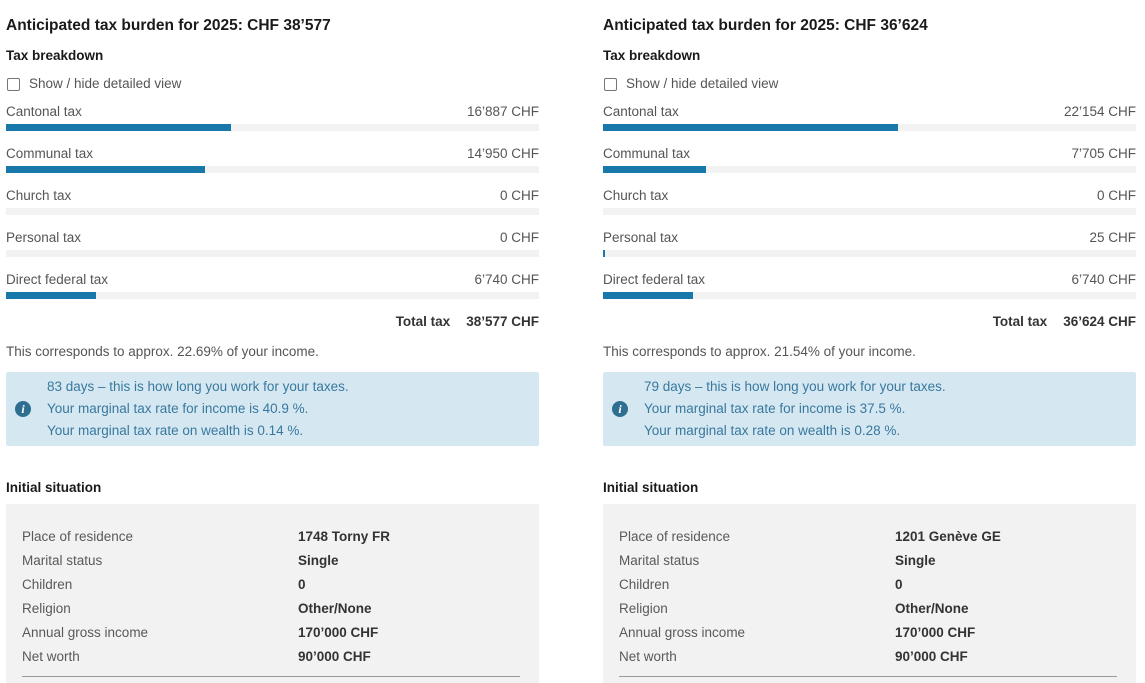 Image resolution: width=1145 pixels, height=683 pixels. What do you see at coordinates (271, 676) in the screenshot?
I see `divider` at bounding box center [271, 676].